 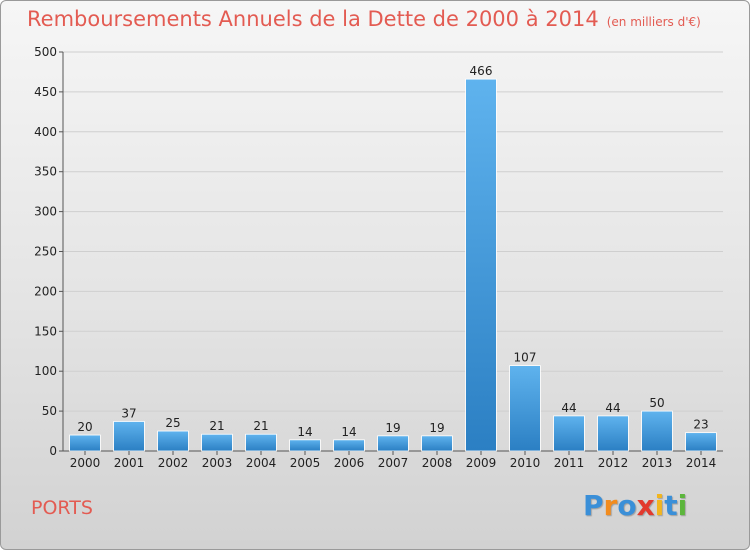 What do you see at coordinates (348, 432) in the screenshot?
I see `value-label-2006: 14` at bounding box center [348, 432].